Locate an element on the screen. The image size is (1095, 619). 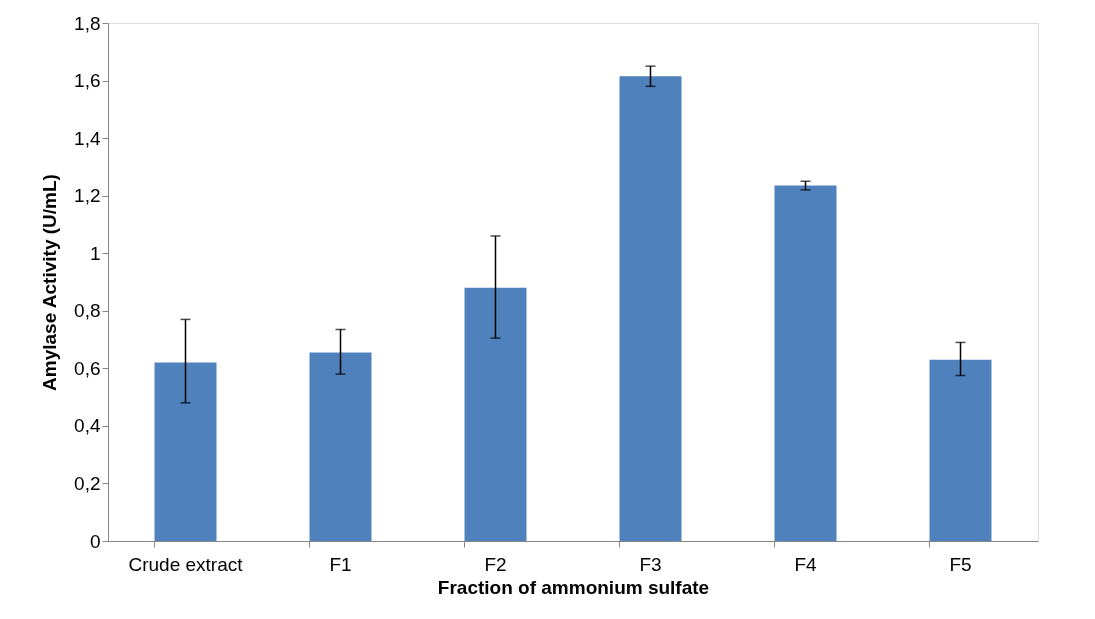
x-tick-label: F5 is located at coordinates (960, 564).